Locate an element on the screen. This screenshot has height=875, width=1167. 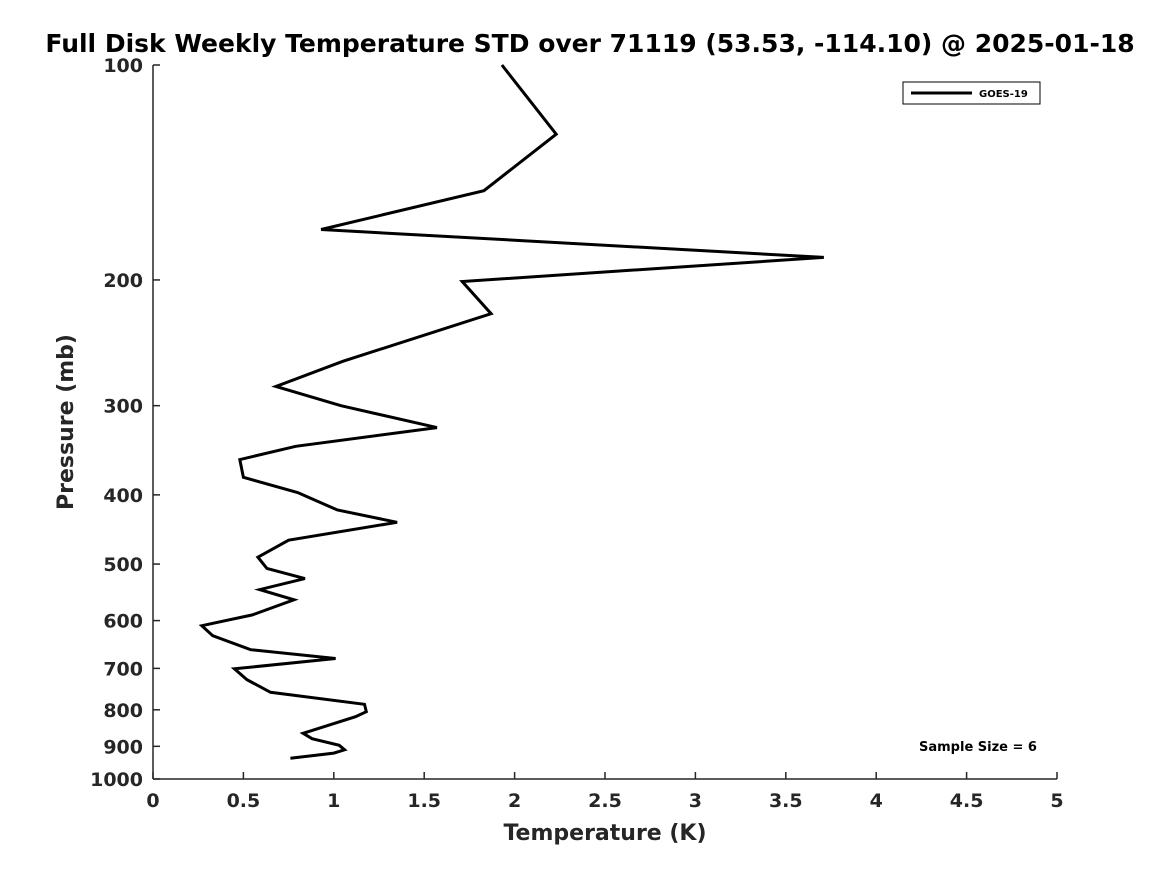
y-tick-label: 1000 is located at coordinates (116, 780).